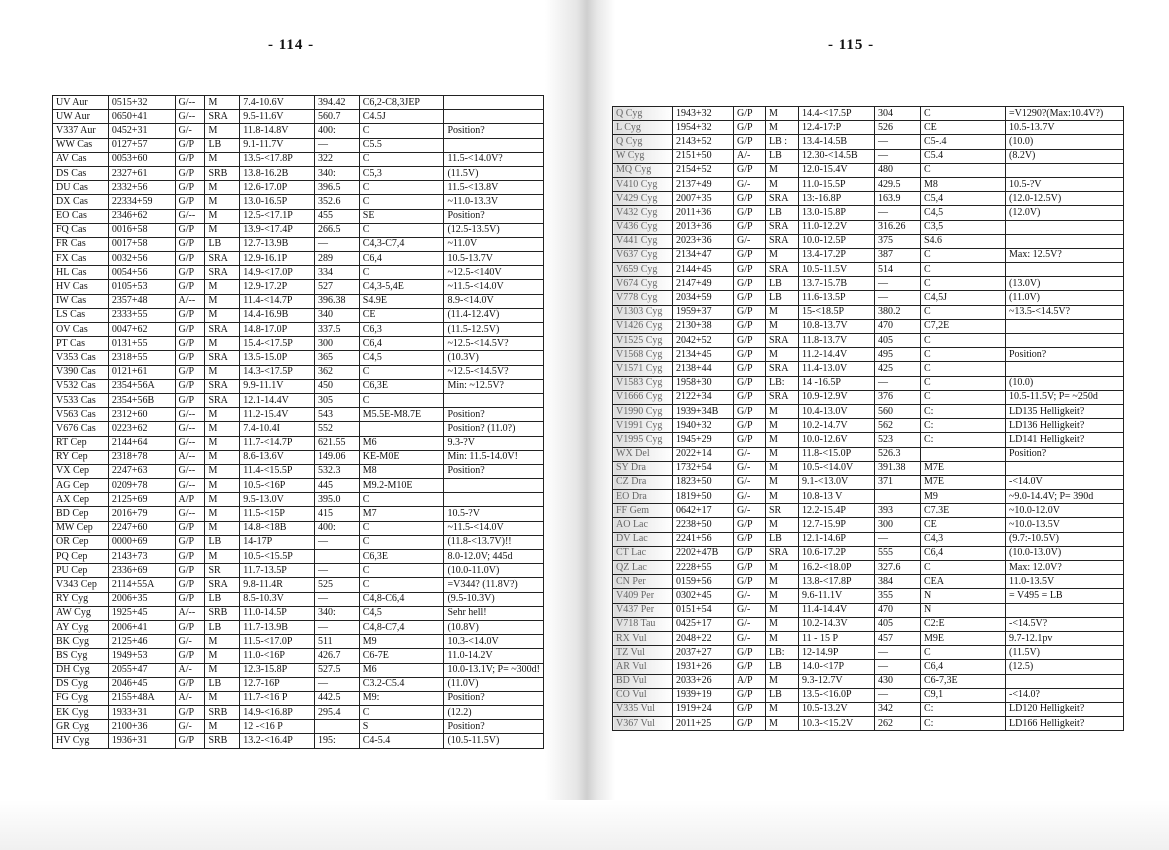 The width and height of the screenshot is (1169, 850). I want to click on spectrum-cell: C5-.4, so click(963, 142).